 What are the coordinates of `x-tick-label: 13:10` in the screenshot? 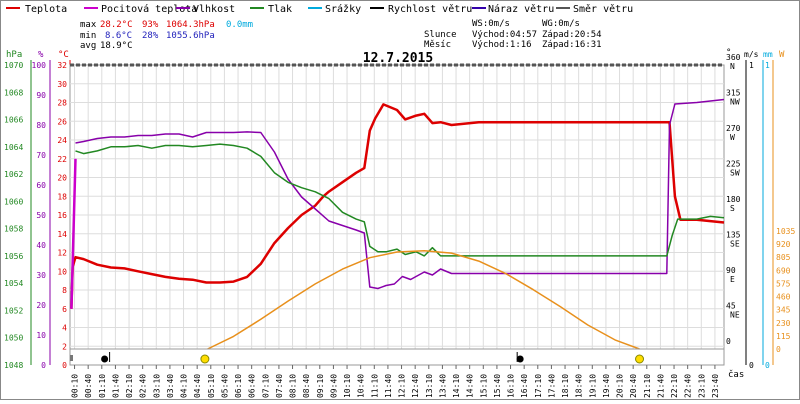 It's located at (429, 386).